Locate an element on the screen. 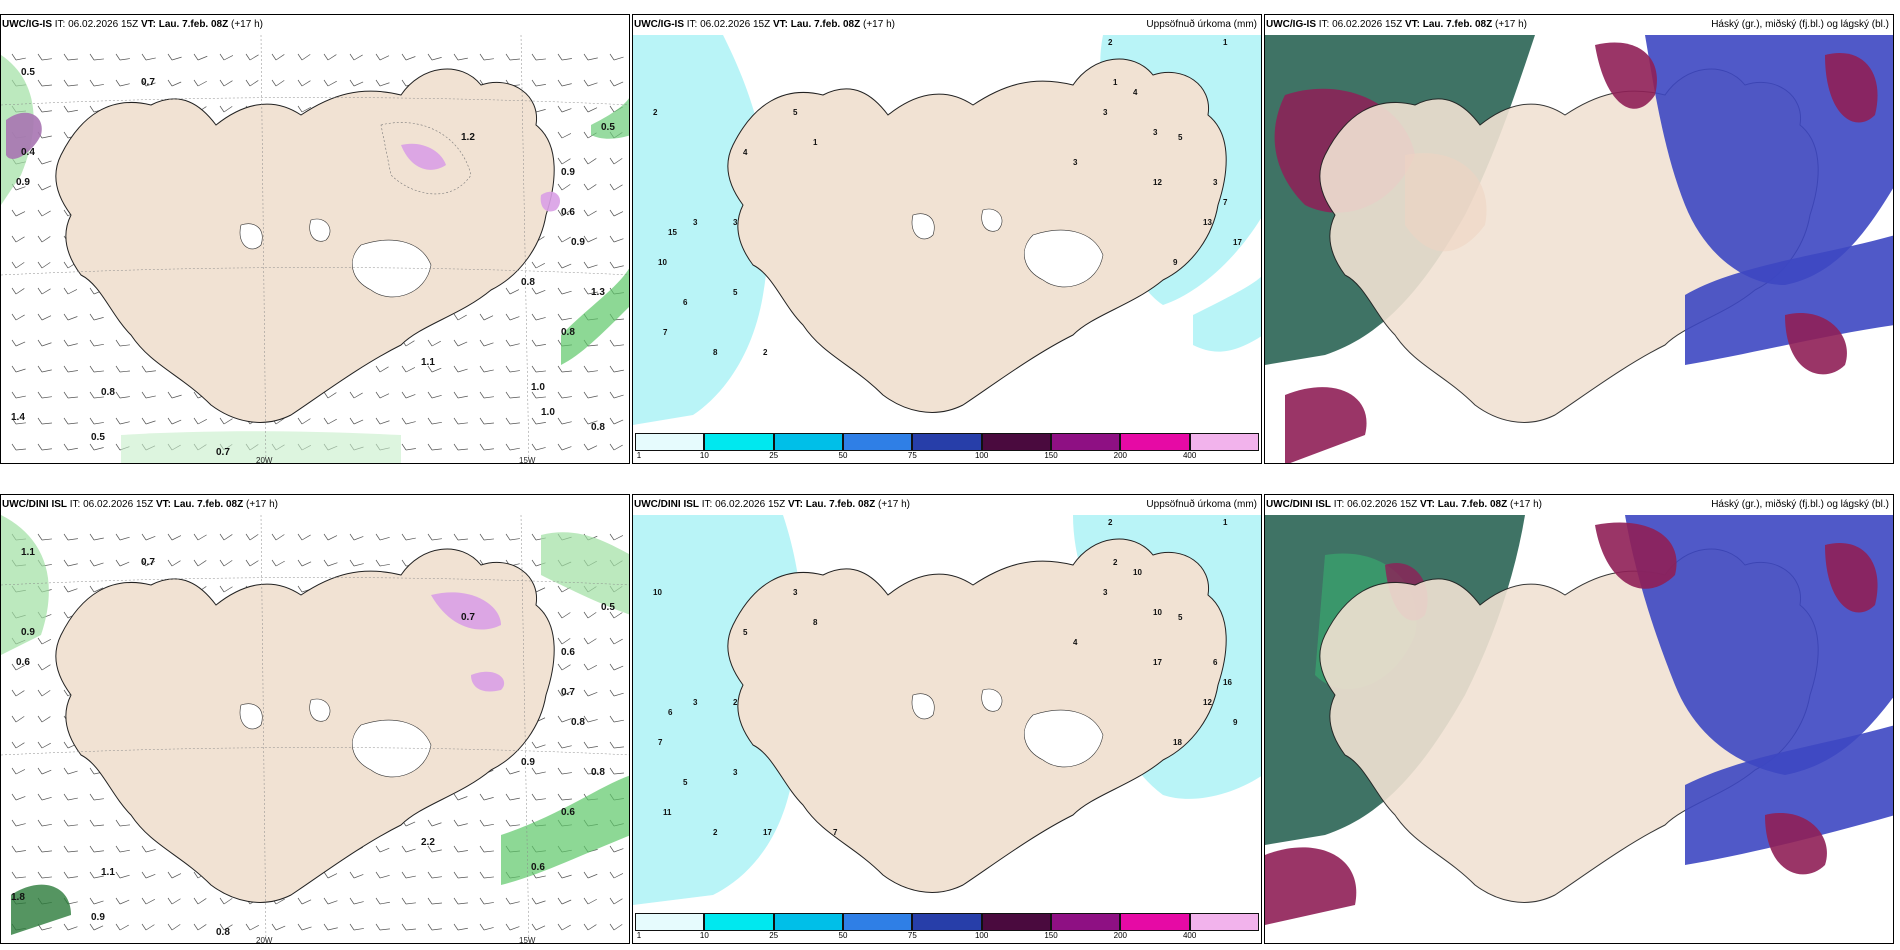 This screenshot has height=950, width=1900. precip-amount: 18 is located at coordinates (1177, 742).